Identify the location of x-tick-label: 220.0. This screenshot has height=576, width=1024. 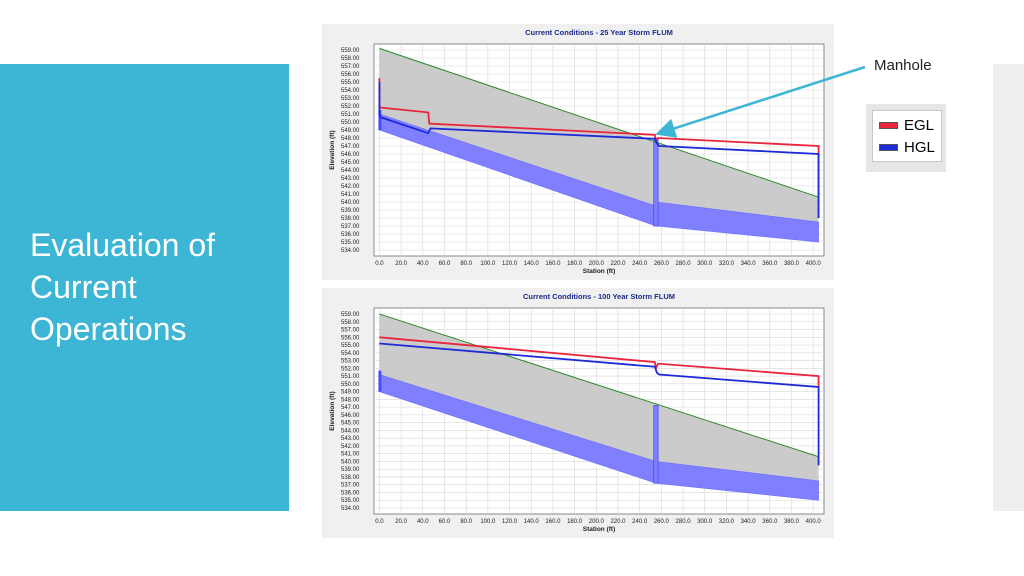
(618, 522).